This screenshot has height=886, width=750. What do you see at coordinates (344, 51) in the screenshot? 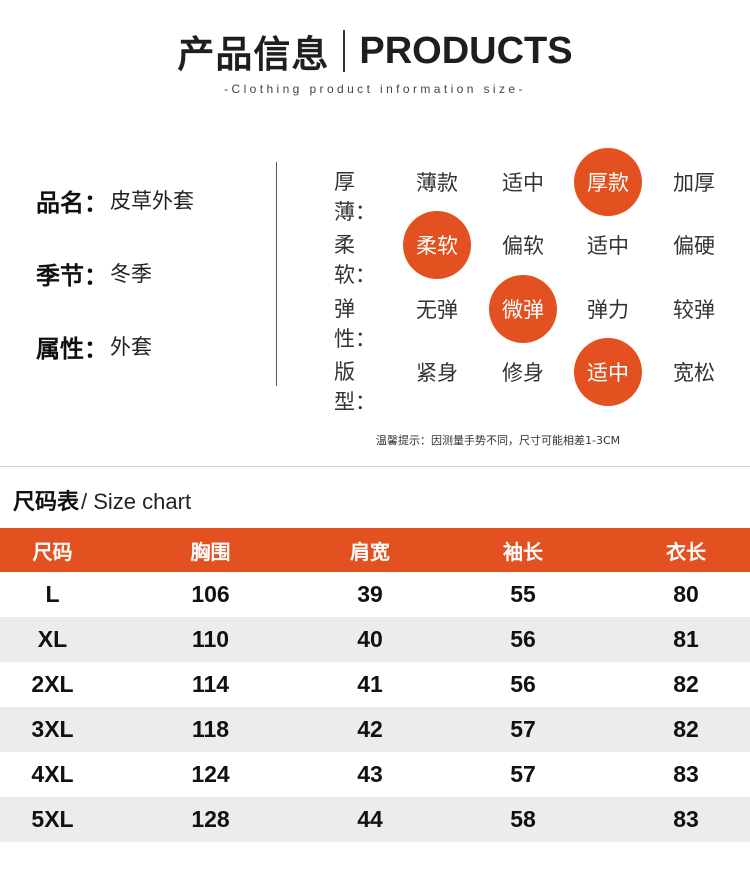
I see `title-separator` at bounding box center [344, 51].